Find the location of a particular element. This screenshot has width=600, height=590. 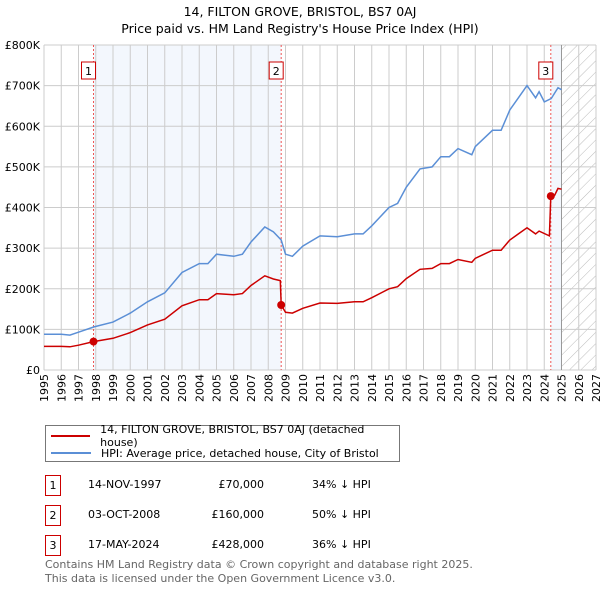

sale-hpi-diff: 50% ↓ HPI is located at coordinates (341, 514).